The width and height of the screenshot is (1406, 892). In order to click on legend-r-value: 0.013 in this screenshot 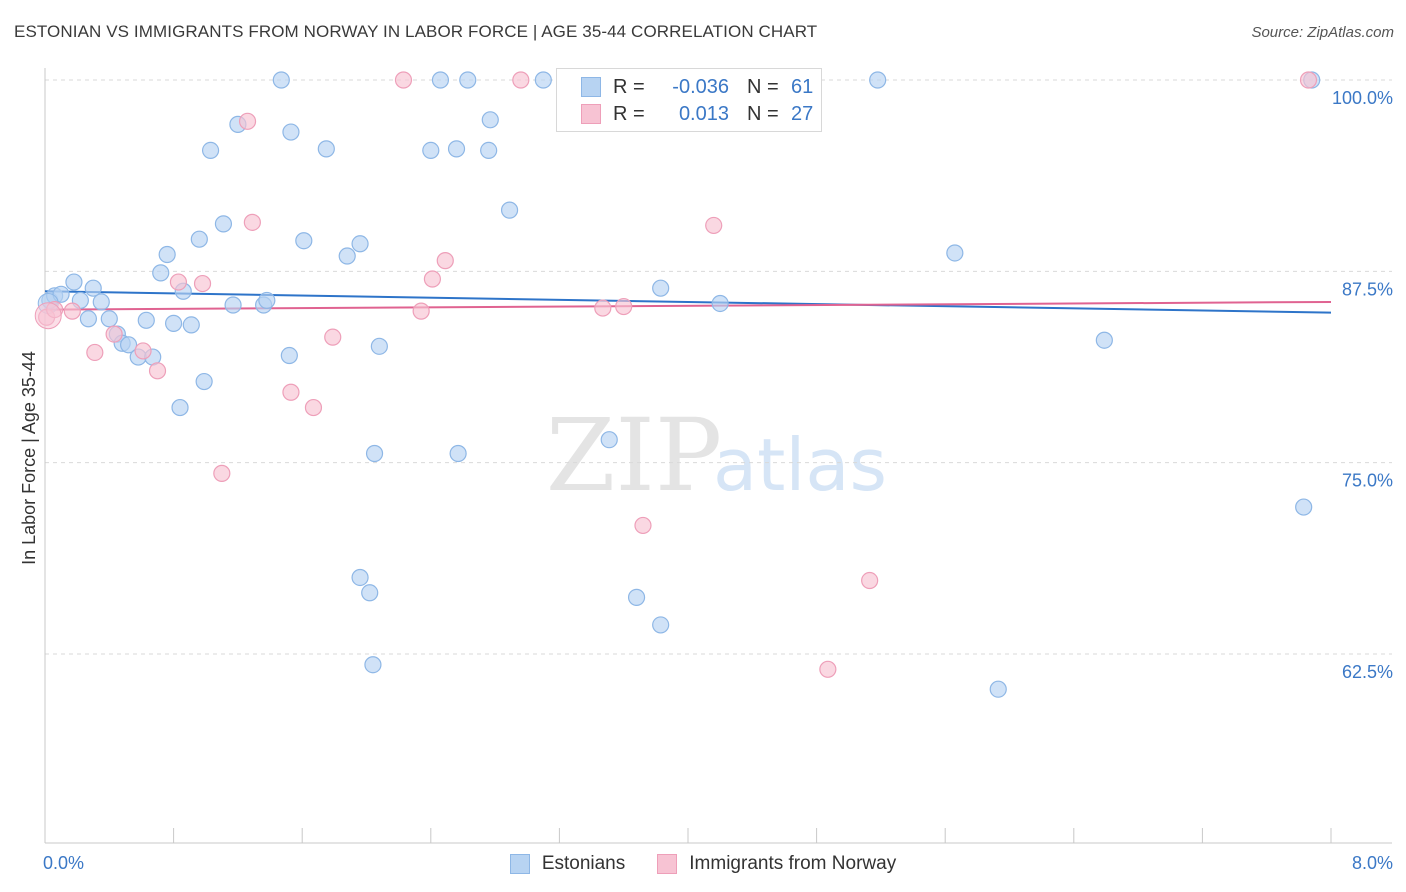, I will do `click(703, 113)`.